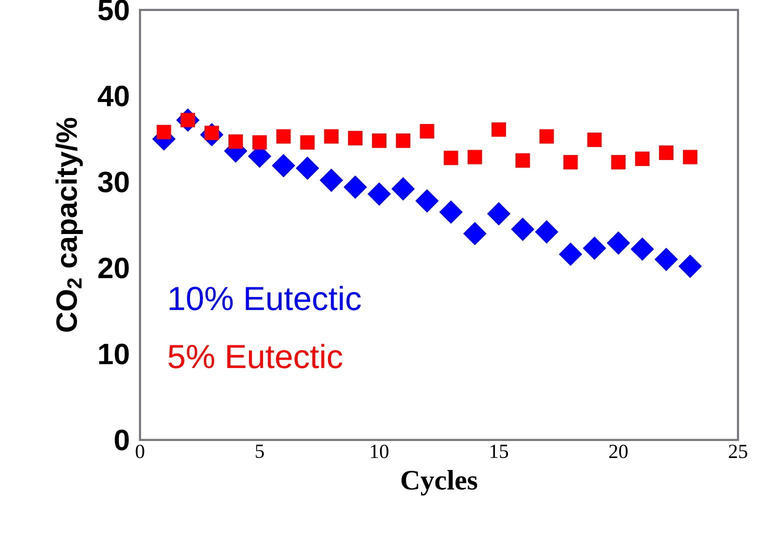  Describe the element at coordinates (113, 268) in the screenshot. I see `y-tick-label: 20` at that location.